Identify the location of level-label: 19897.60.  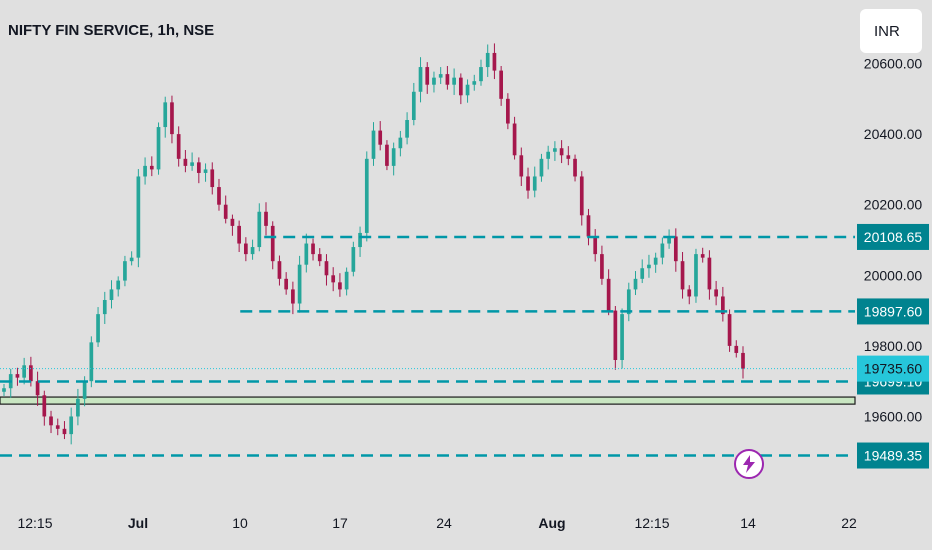
(893, 311).